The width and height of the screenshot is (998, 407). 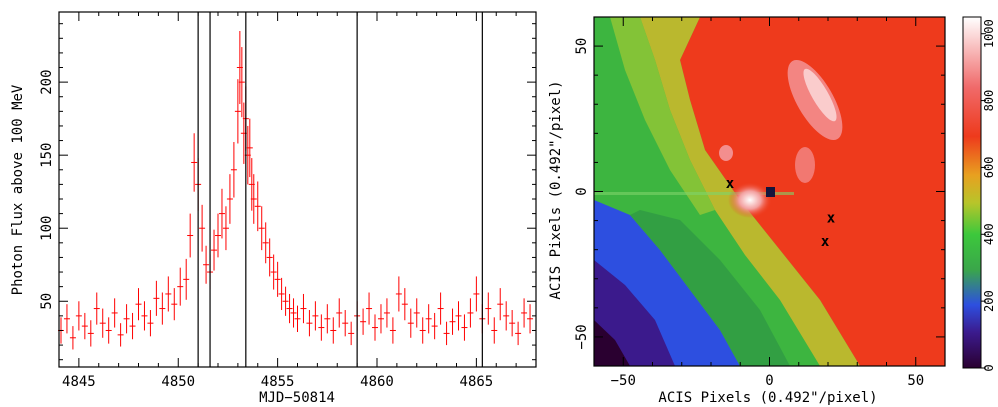 What do you see at coordinates (297, 398) in the screenshot?
I see `light-curve-x-axis-label: MJD−50814` at bounding box center [297, 398].